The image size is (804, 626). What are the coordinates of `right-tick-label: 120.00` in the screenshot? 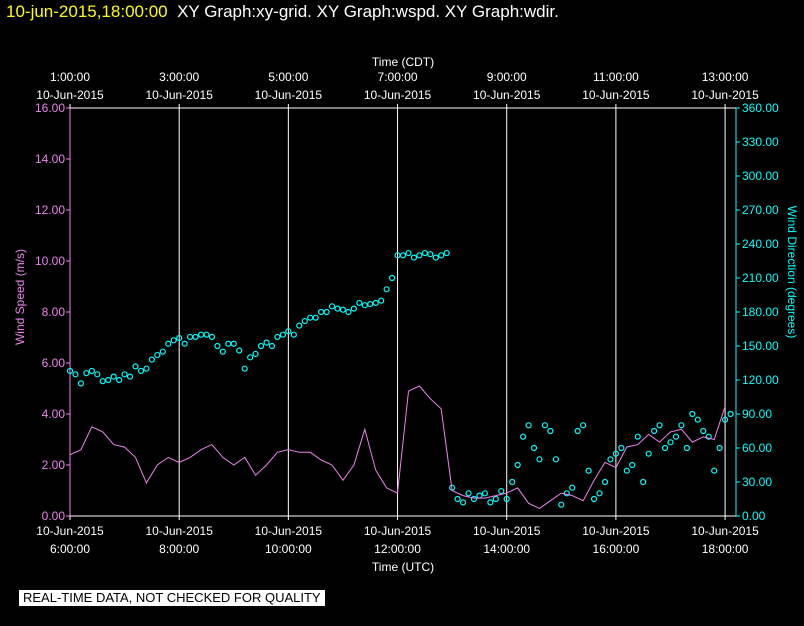 It's located at (760, 380).